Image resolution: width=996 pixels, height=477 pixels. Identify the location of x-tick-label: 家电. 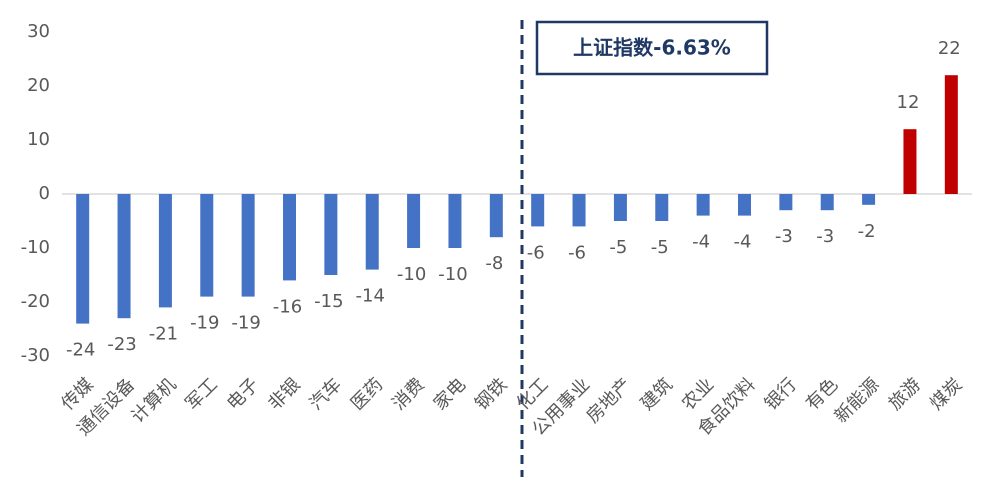
(450, 394).